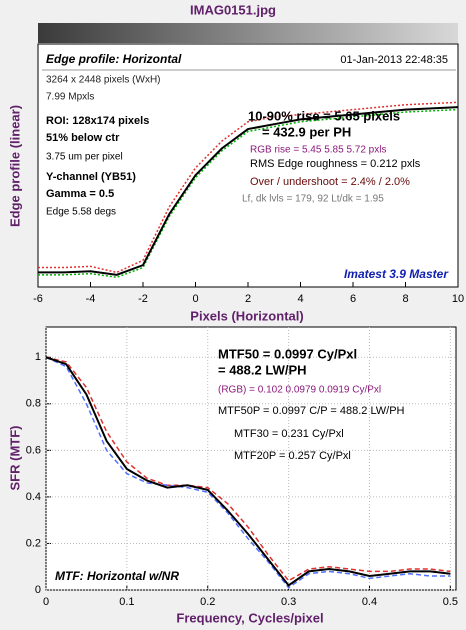 Image resolution: width=466 pixels, height=630 pixels. What do you see at coordinates (114, 59) in the screenshot?
I see `annotation: Edge profile: Horizontal` at bounding box center [114, 59].